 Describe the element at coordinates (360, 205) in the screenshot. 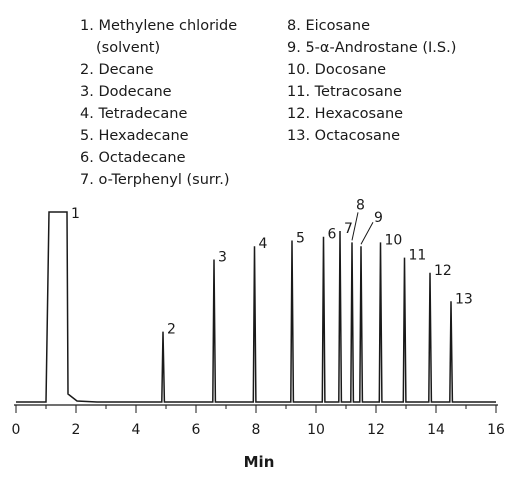

I see `peak-label: 8` at that location.